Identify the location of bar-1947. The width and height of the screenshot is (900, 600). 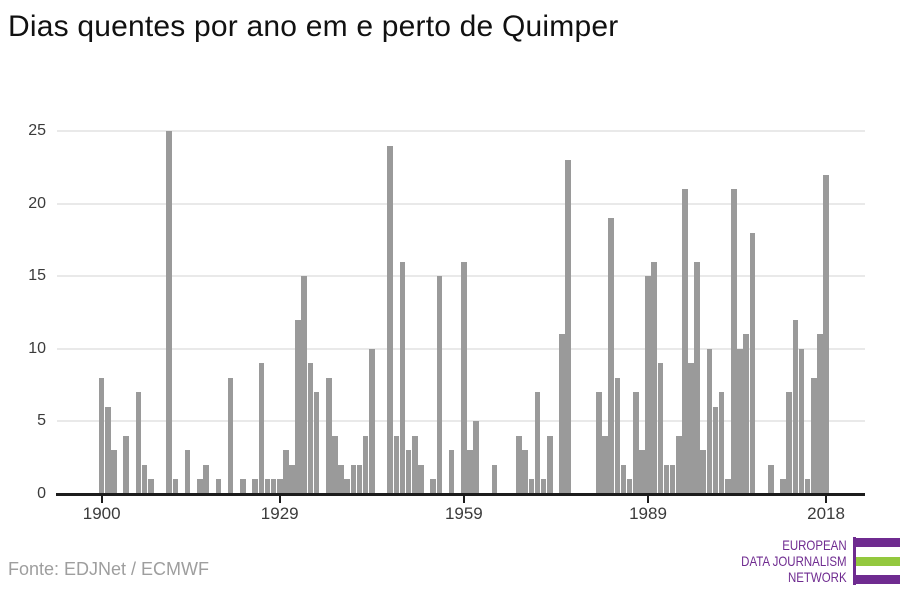
(390, 319).